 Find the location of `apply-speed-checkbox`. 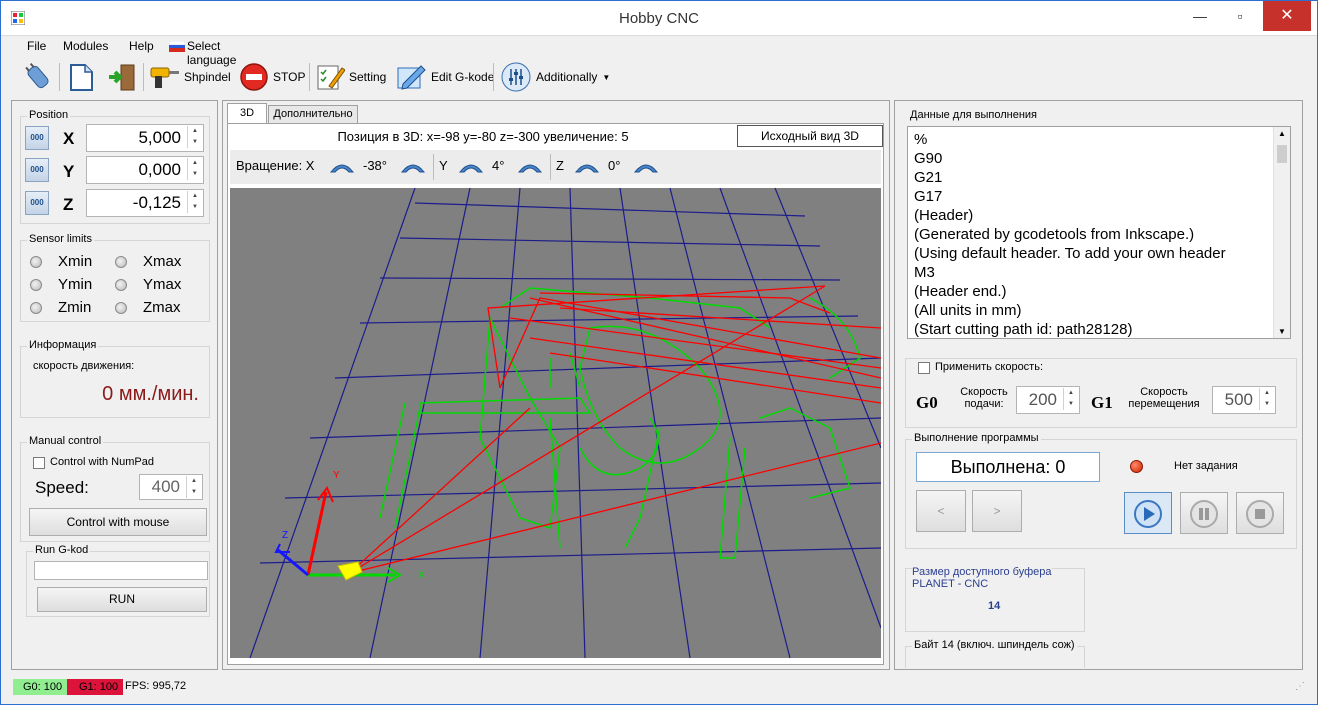

apply-speed-checkbox is located at coordinates (924, 368).